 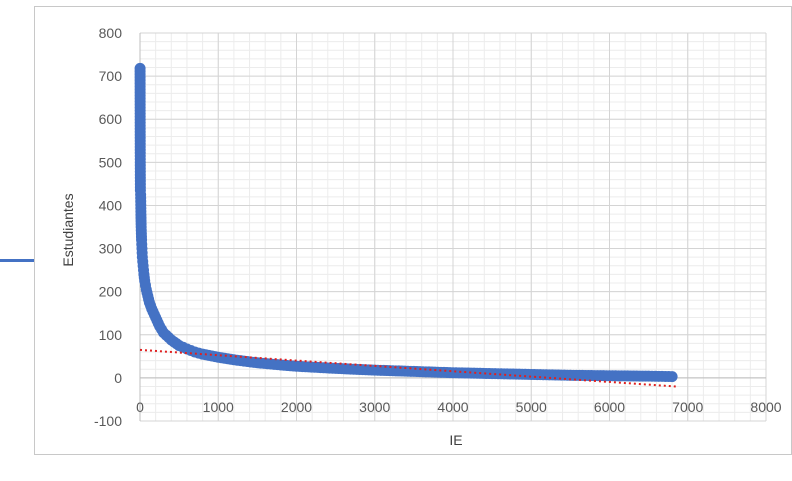 I want to click on x-tick-label: 1000, so click(x=218, y=407).